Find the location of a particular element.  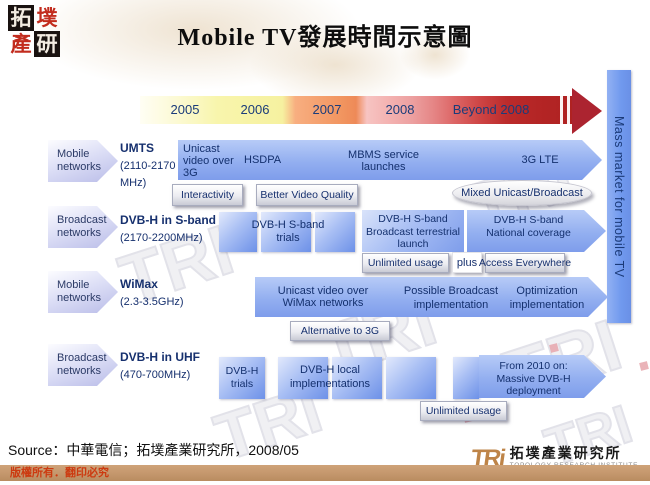

tech-name: DVB-H in S-band is located at coordinates (168, 220).